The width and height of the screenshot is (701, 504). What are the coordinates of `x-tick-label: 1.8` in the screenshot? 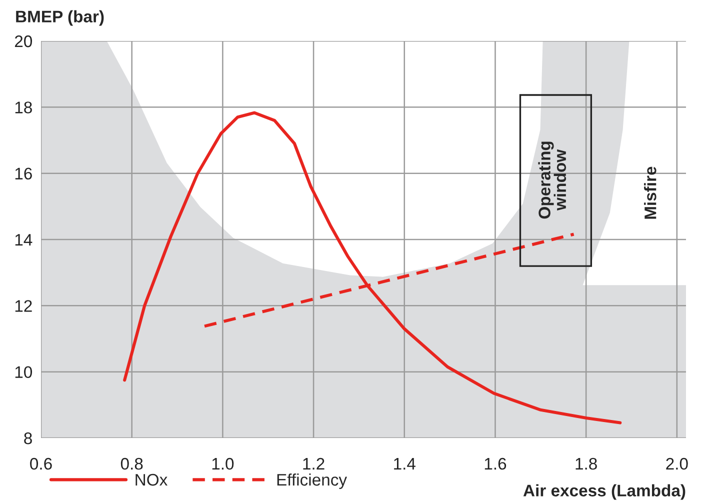 It's located at (586, 464).